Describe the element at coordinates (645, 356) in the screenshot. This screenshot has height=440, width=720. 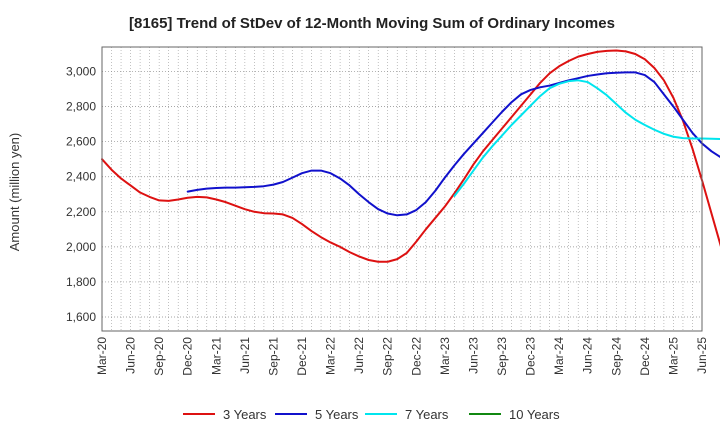
I see `x-tick-label: Dec-24` at that location.